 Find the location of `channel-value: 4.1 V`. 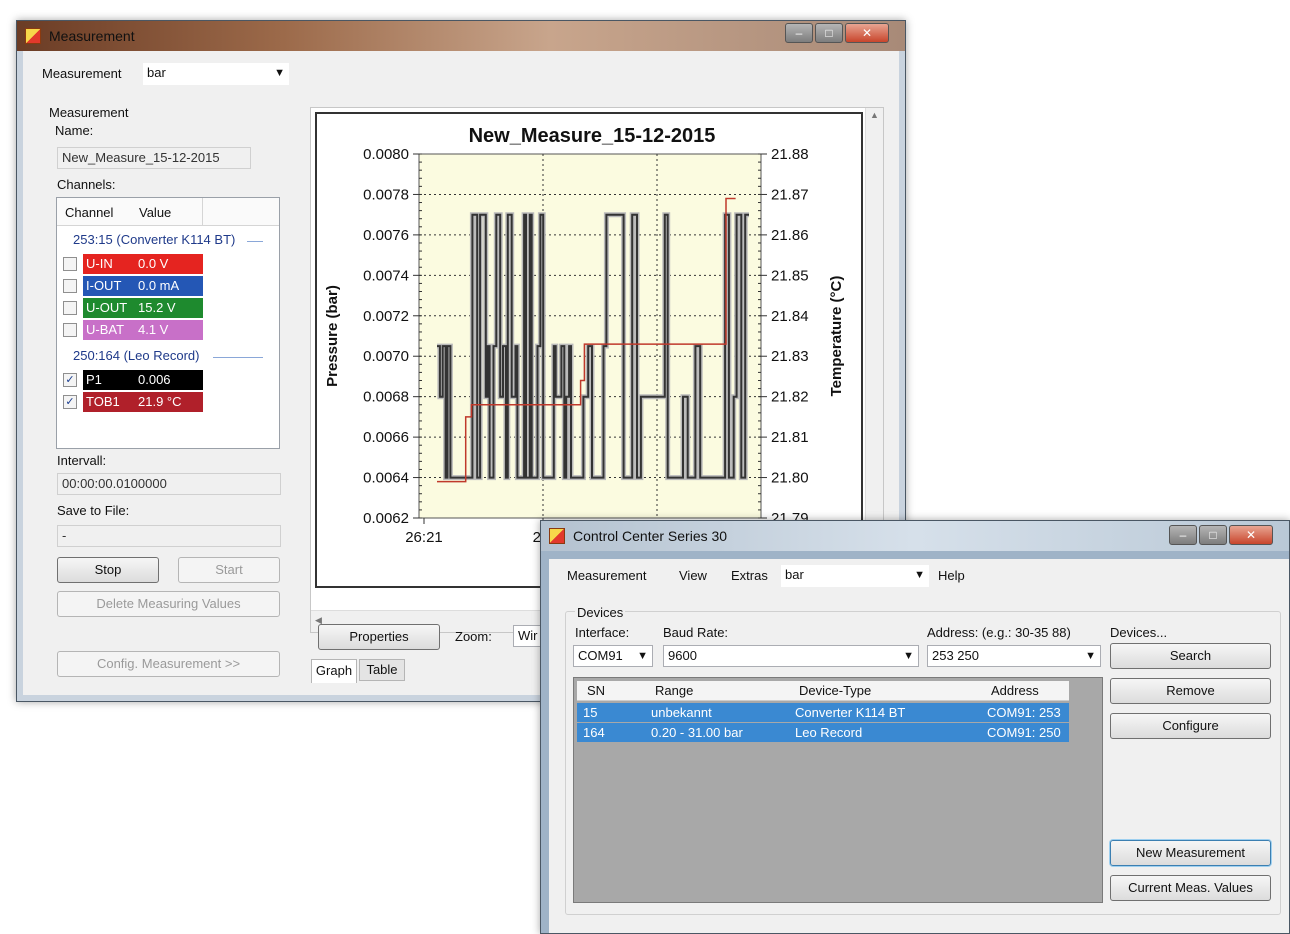

channel-value: 4.1 V is located at coordinates (153, 329).